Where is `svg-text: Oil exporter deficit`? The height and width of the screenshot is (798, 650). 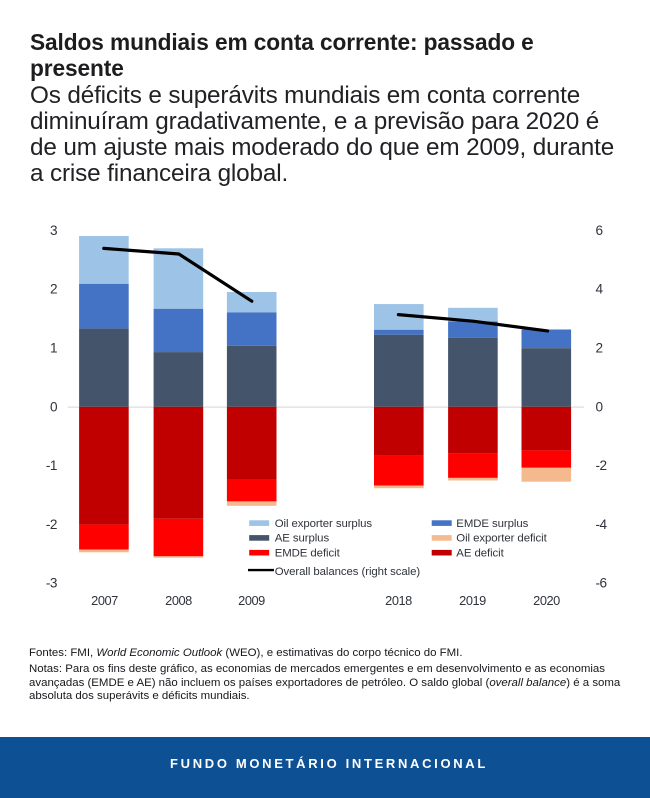 svg-text: Oil exporter deficit is located at coordinates (501, 539).